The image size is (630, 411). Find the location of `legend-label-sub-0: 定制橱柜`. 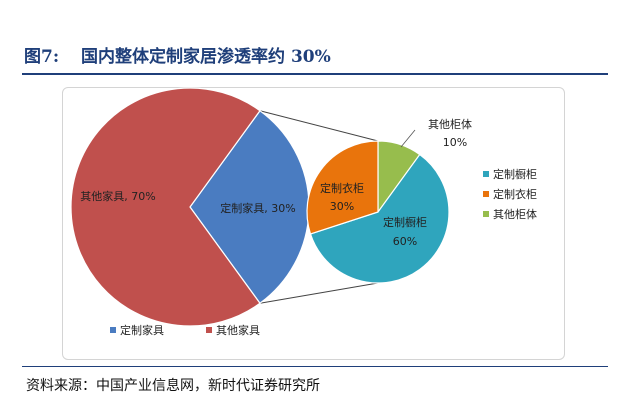

legend-label-sub-0: 定制橱柜 is located at coordinates (515, 174).